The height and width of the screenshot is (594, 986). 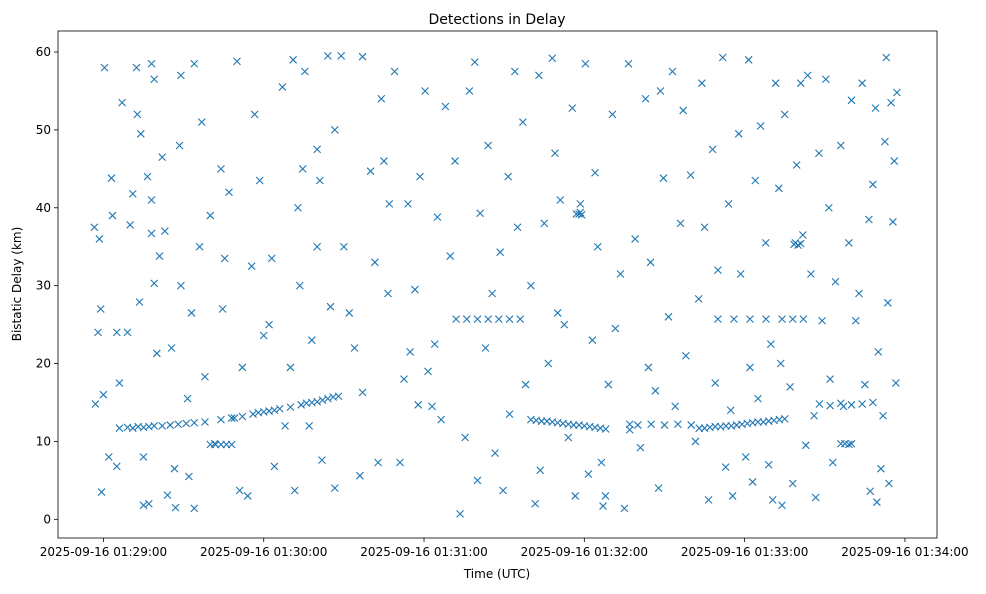 What do you see at coordinates (43, 364) in the screenshot?
I see `y-tick-label: 20` at bounding box center [43, 364].